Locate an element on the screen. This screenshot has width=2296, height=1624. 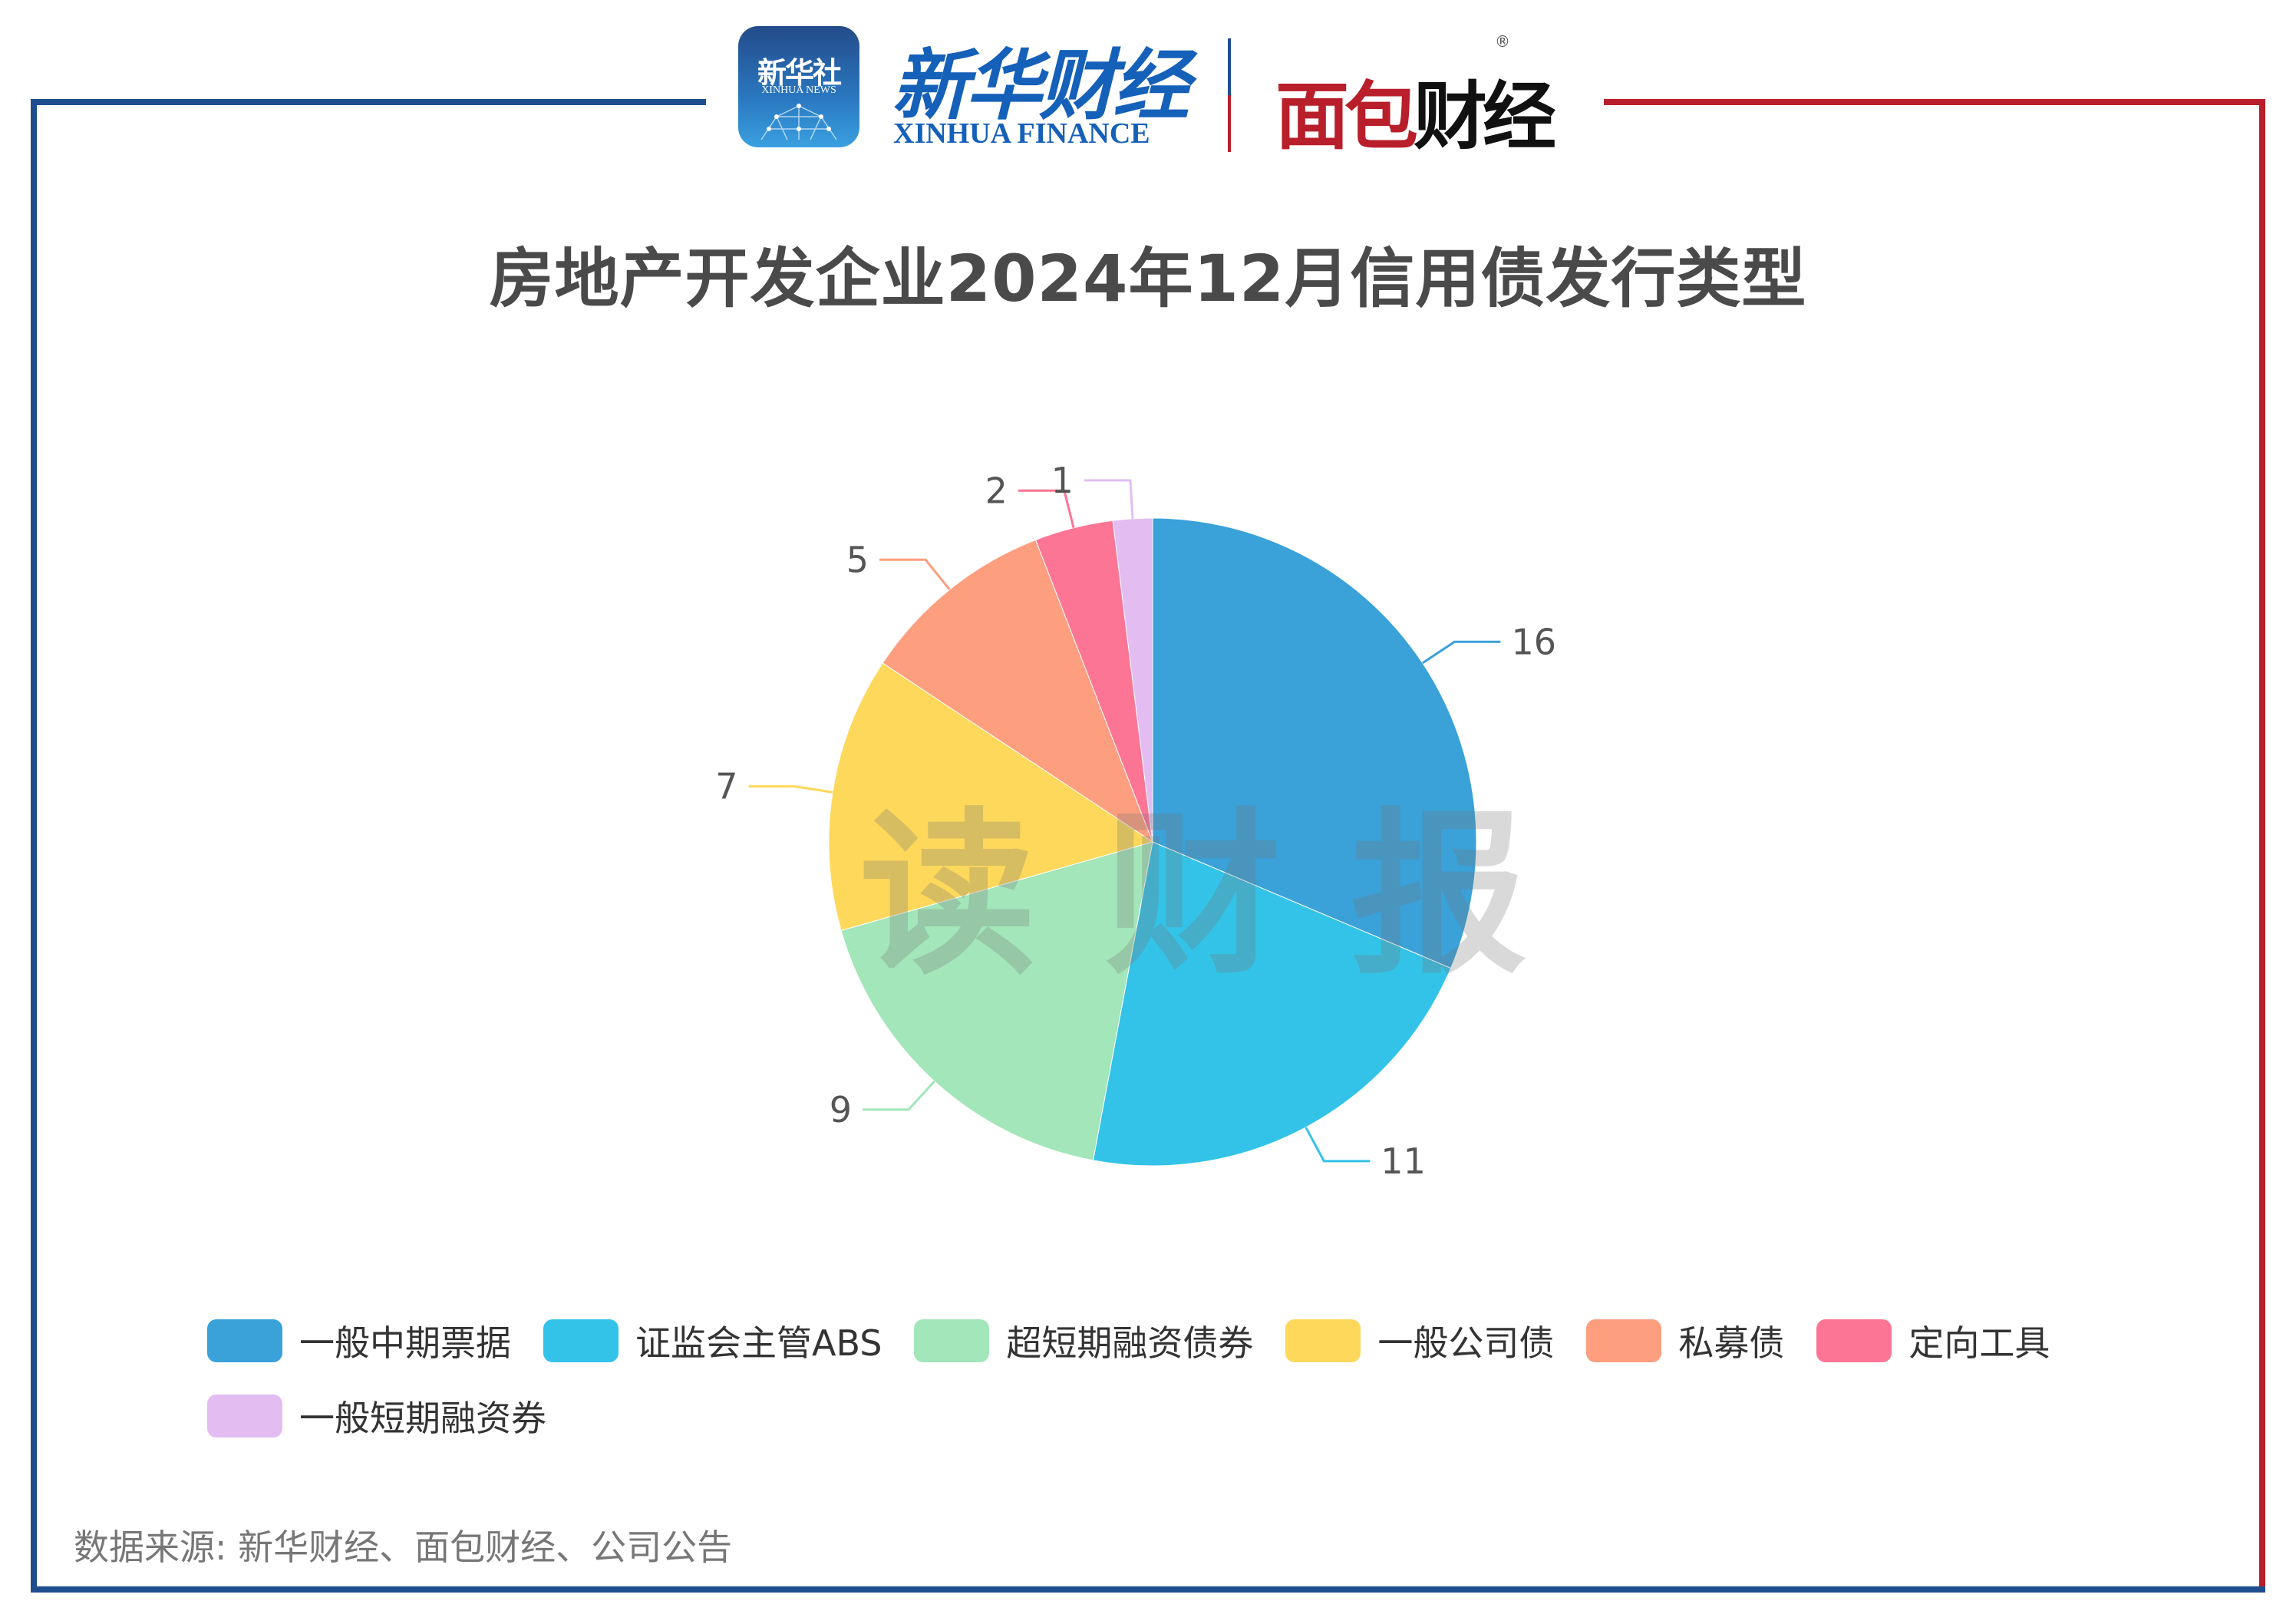
data-label: 16 is located at coordinates (1533, 641).